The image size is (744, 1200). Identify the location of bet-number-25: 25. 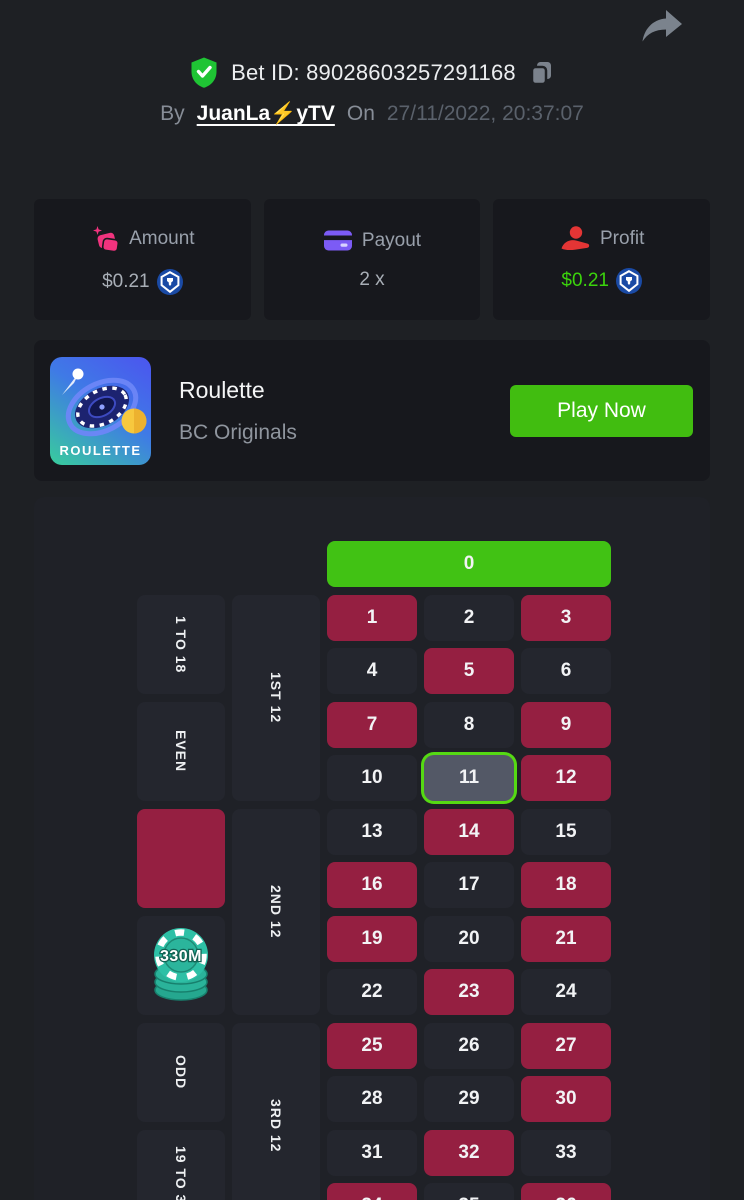
(372, 1045).